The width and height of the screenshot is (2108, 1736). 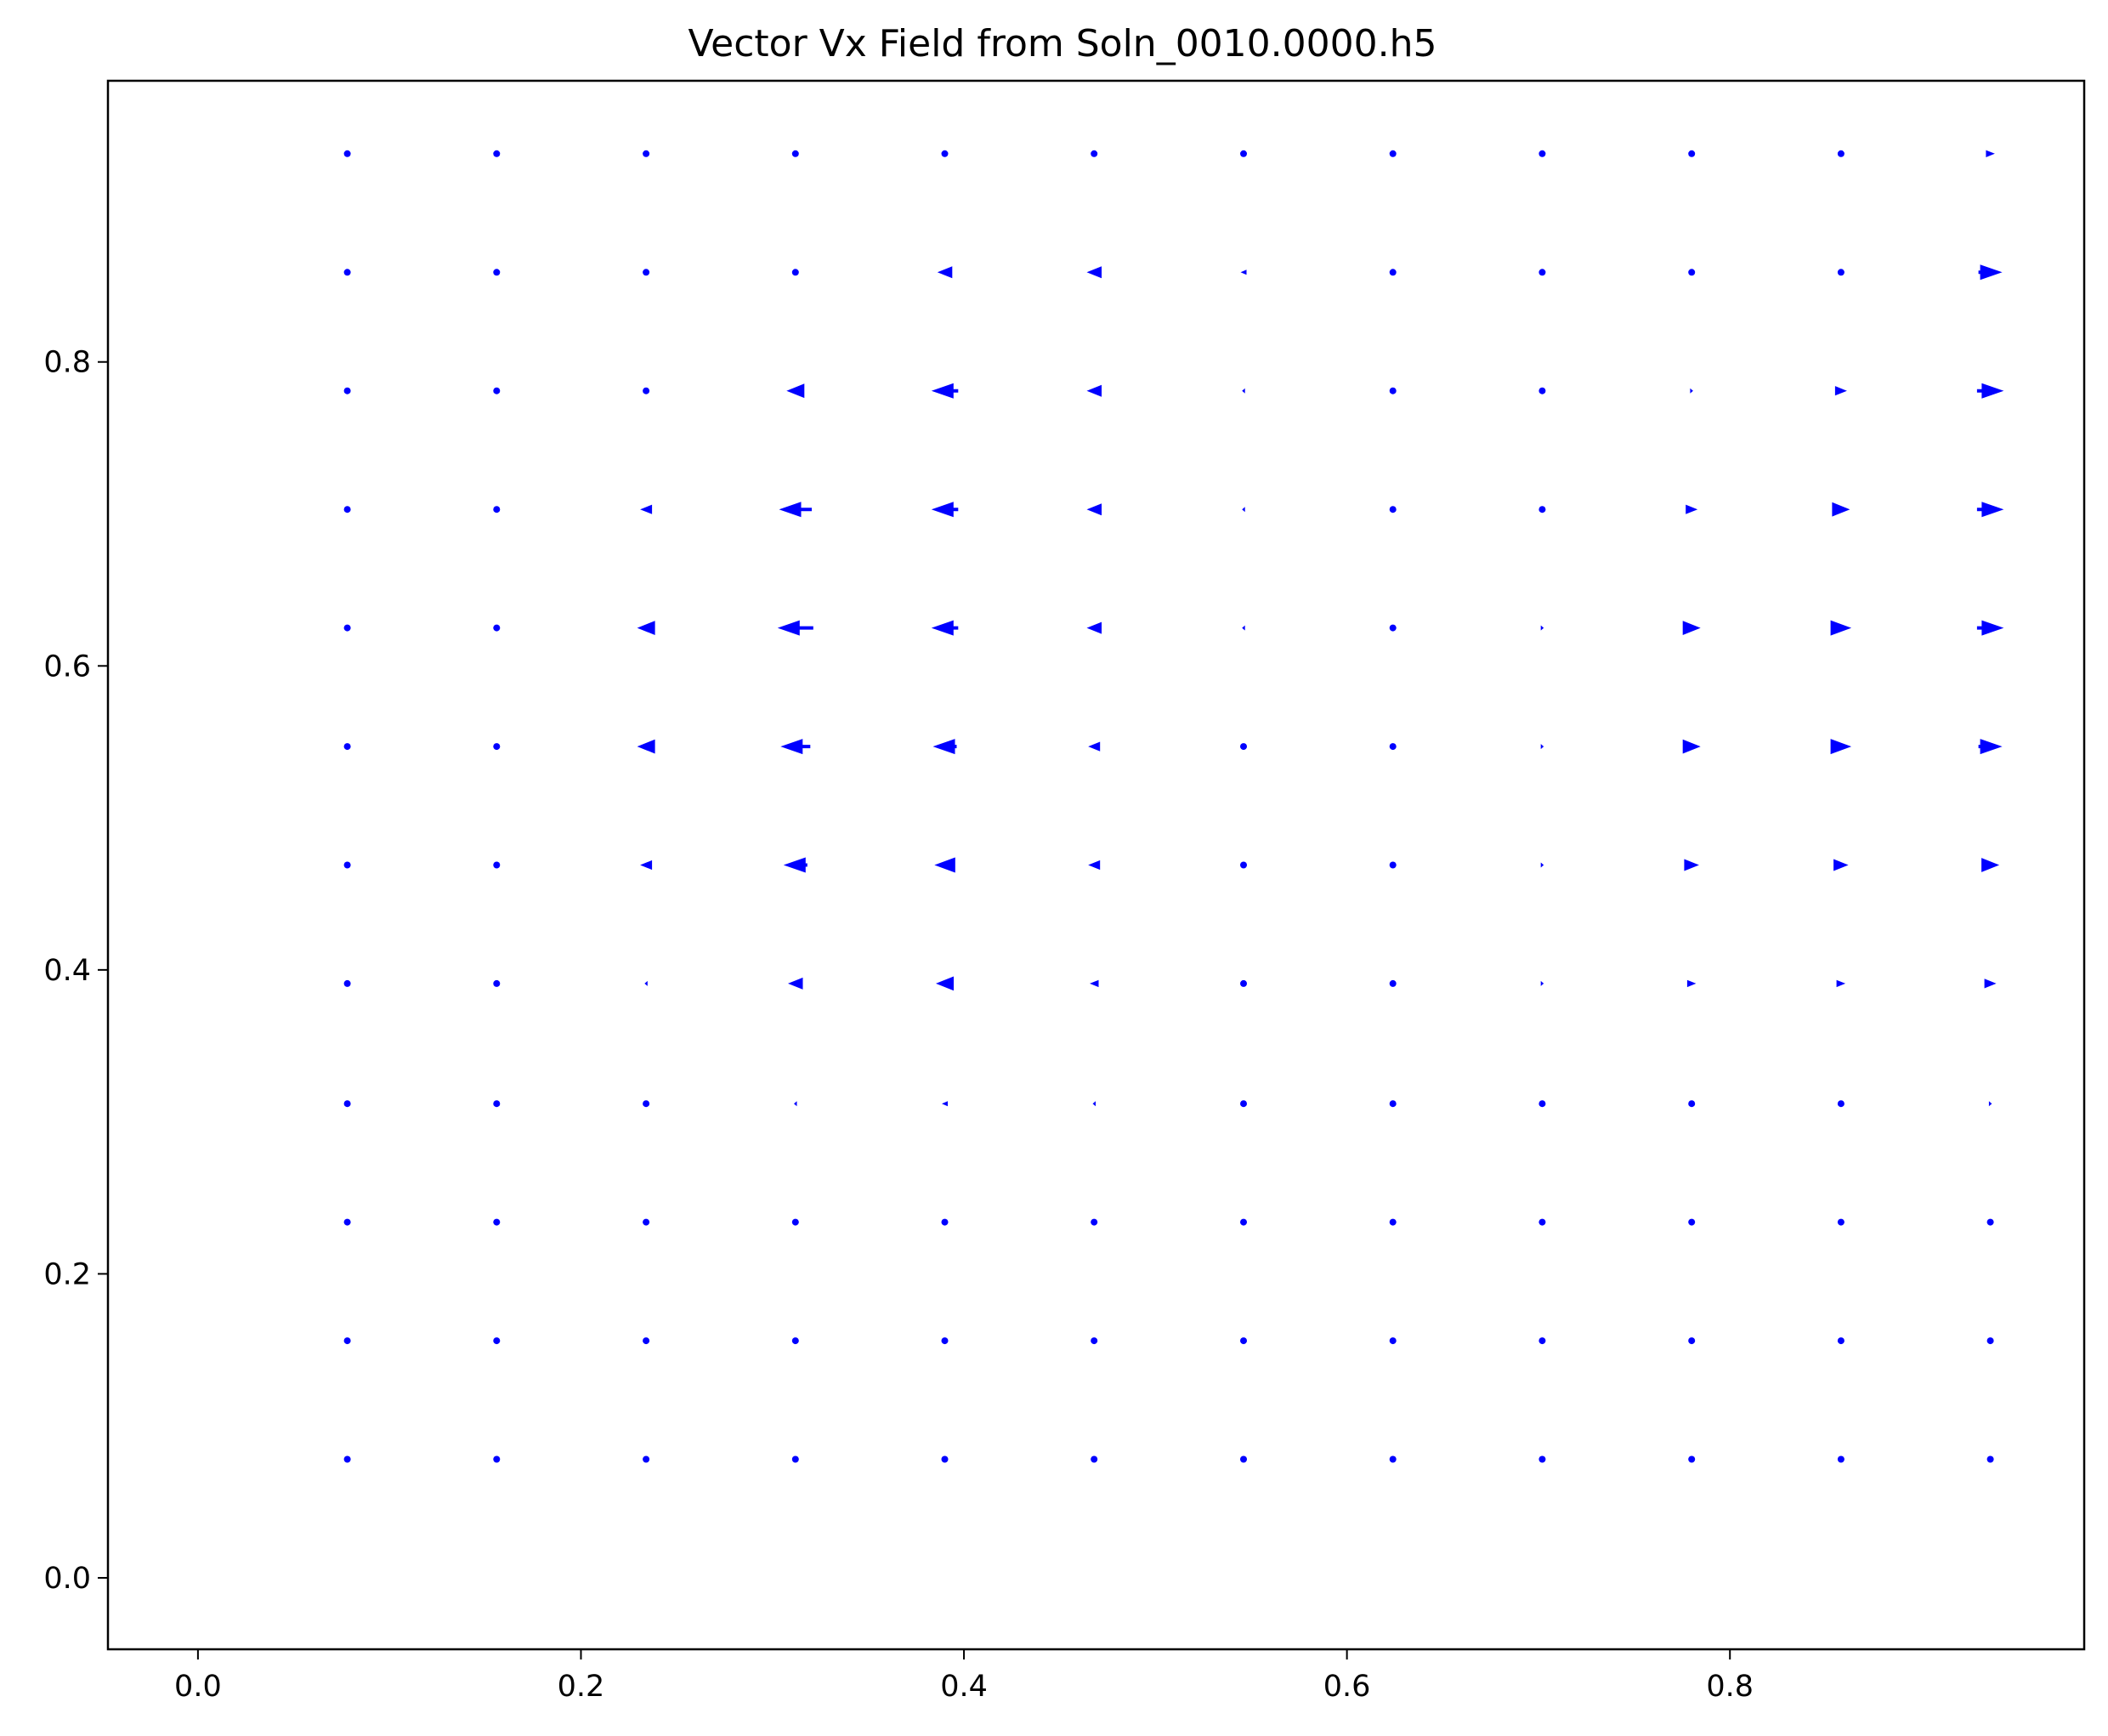 What do you see at coordinates (1691, 983) in the screenshot?
I see `vector-arrow-r7-c9` at bounding box center [1691, 983].